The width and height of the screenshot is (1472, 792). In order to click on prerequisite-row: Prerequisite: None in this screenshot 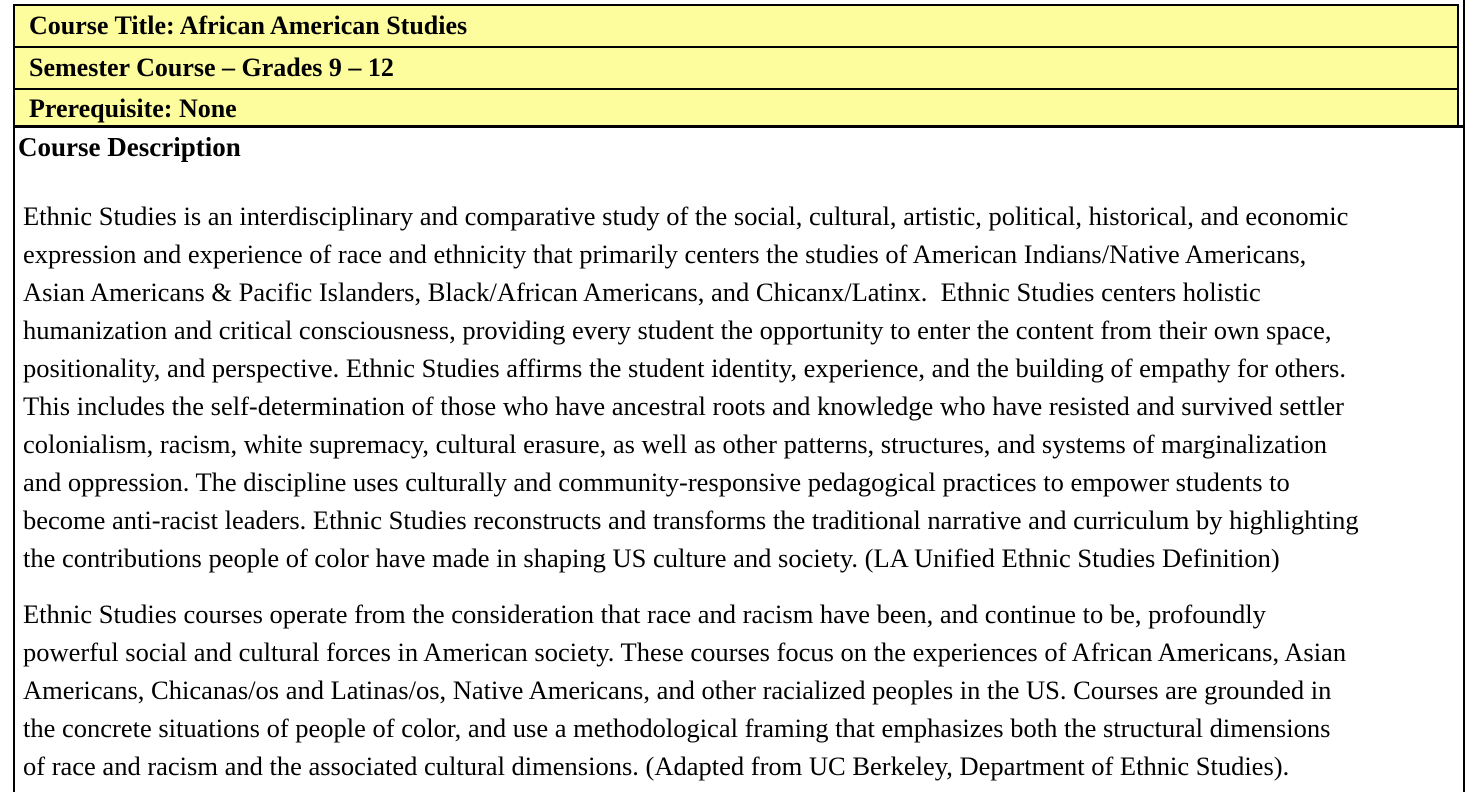, I will do `click(736, 109)`.